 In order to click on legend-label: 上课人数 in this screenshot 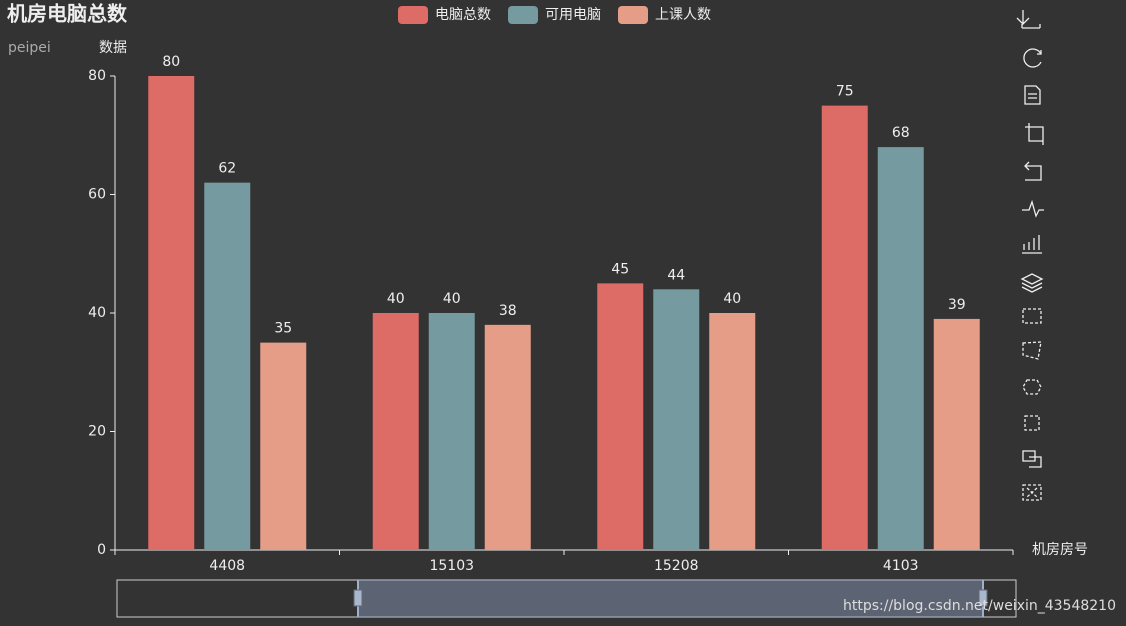, I will do `click(683, 15)`.